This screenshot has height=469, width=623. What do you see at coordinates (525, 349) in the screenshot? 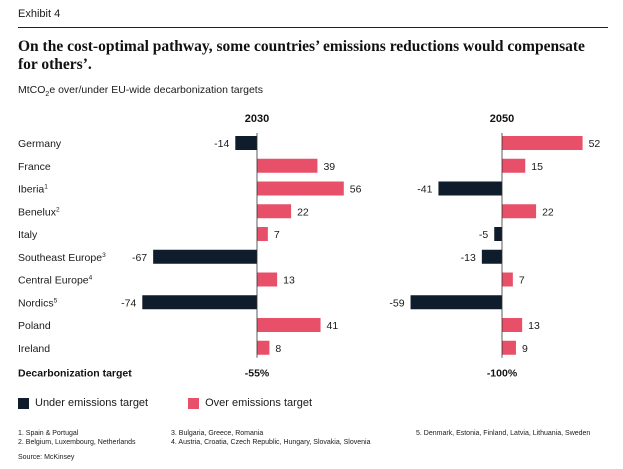
I see `data-label-2050-9: 9` at bounding box center [525, 349].